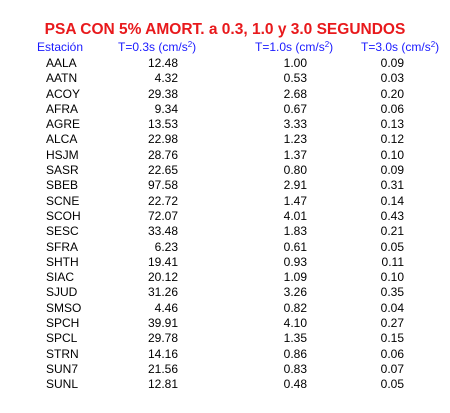  I want to click on table-row: SIAC 20.12 1.09 0.10, so click(225, 277).